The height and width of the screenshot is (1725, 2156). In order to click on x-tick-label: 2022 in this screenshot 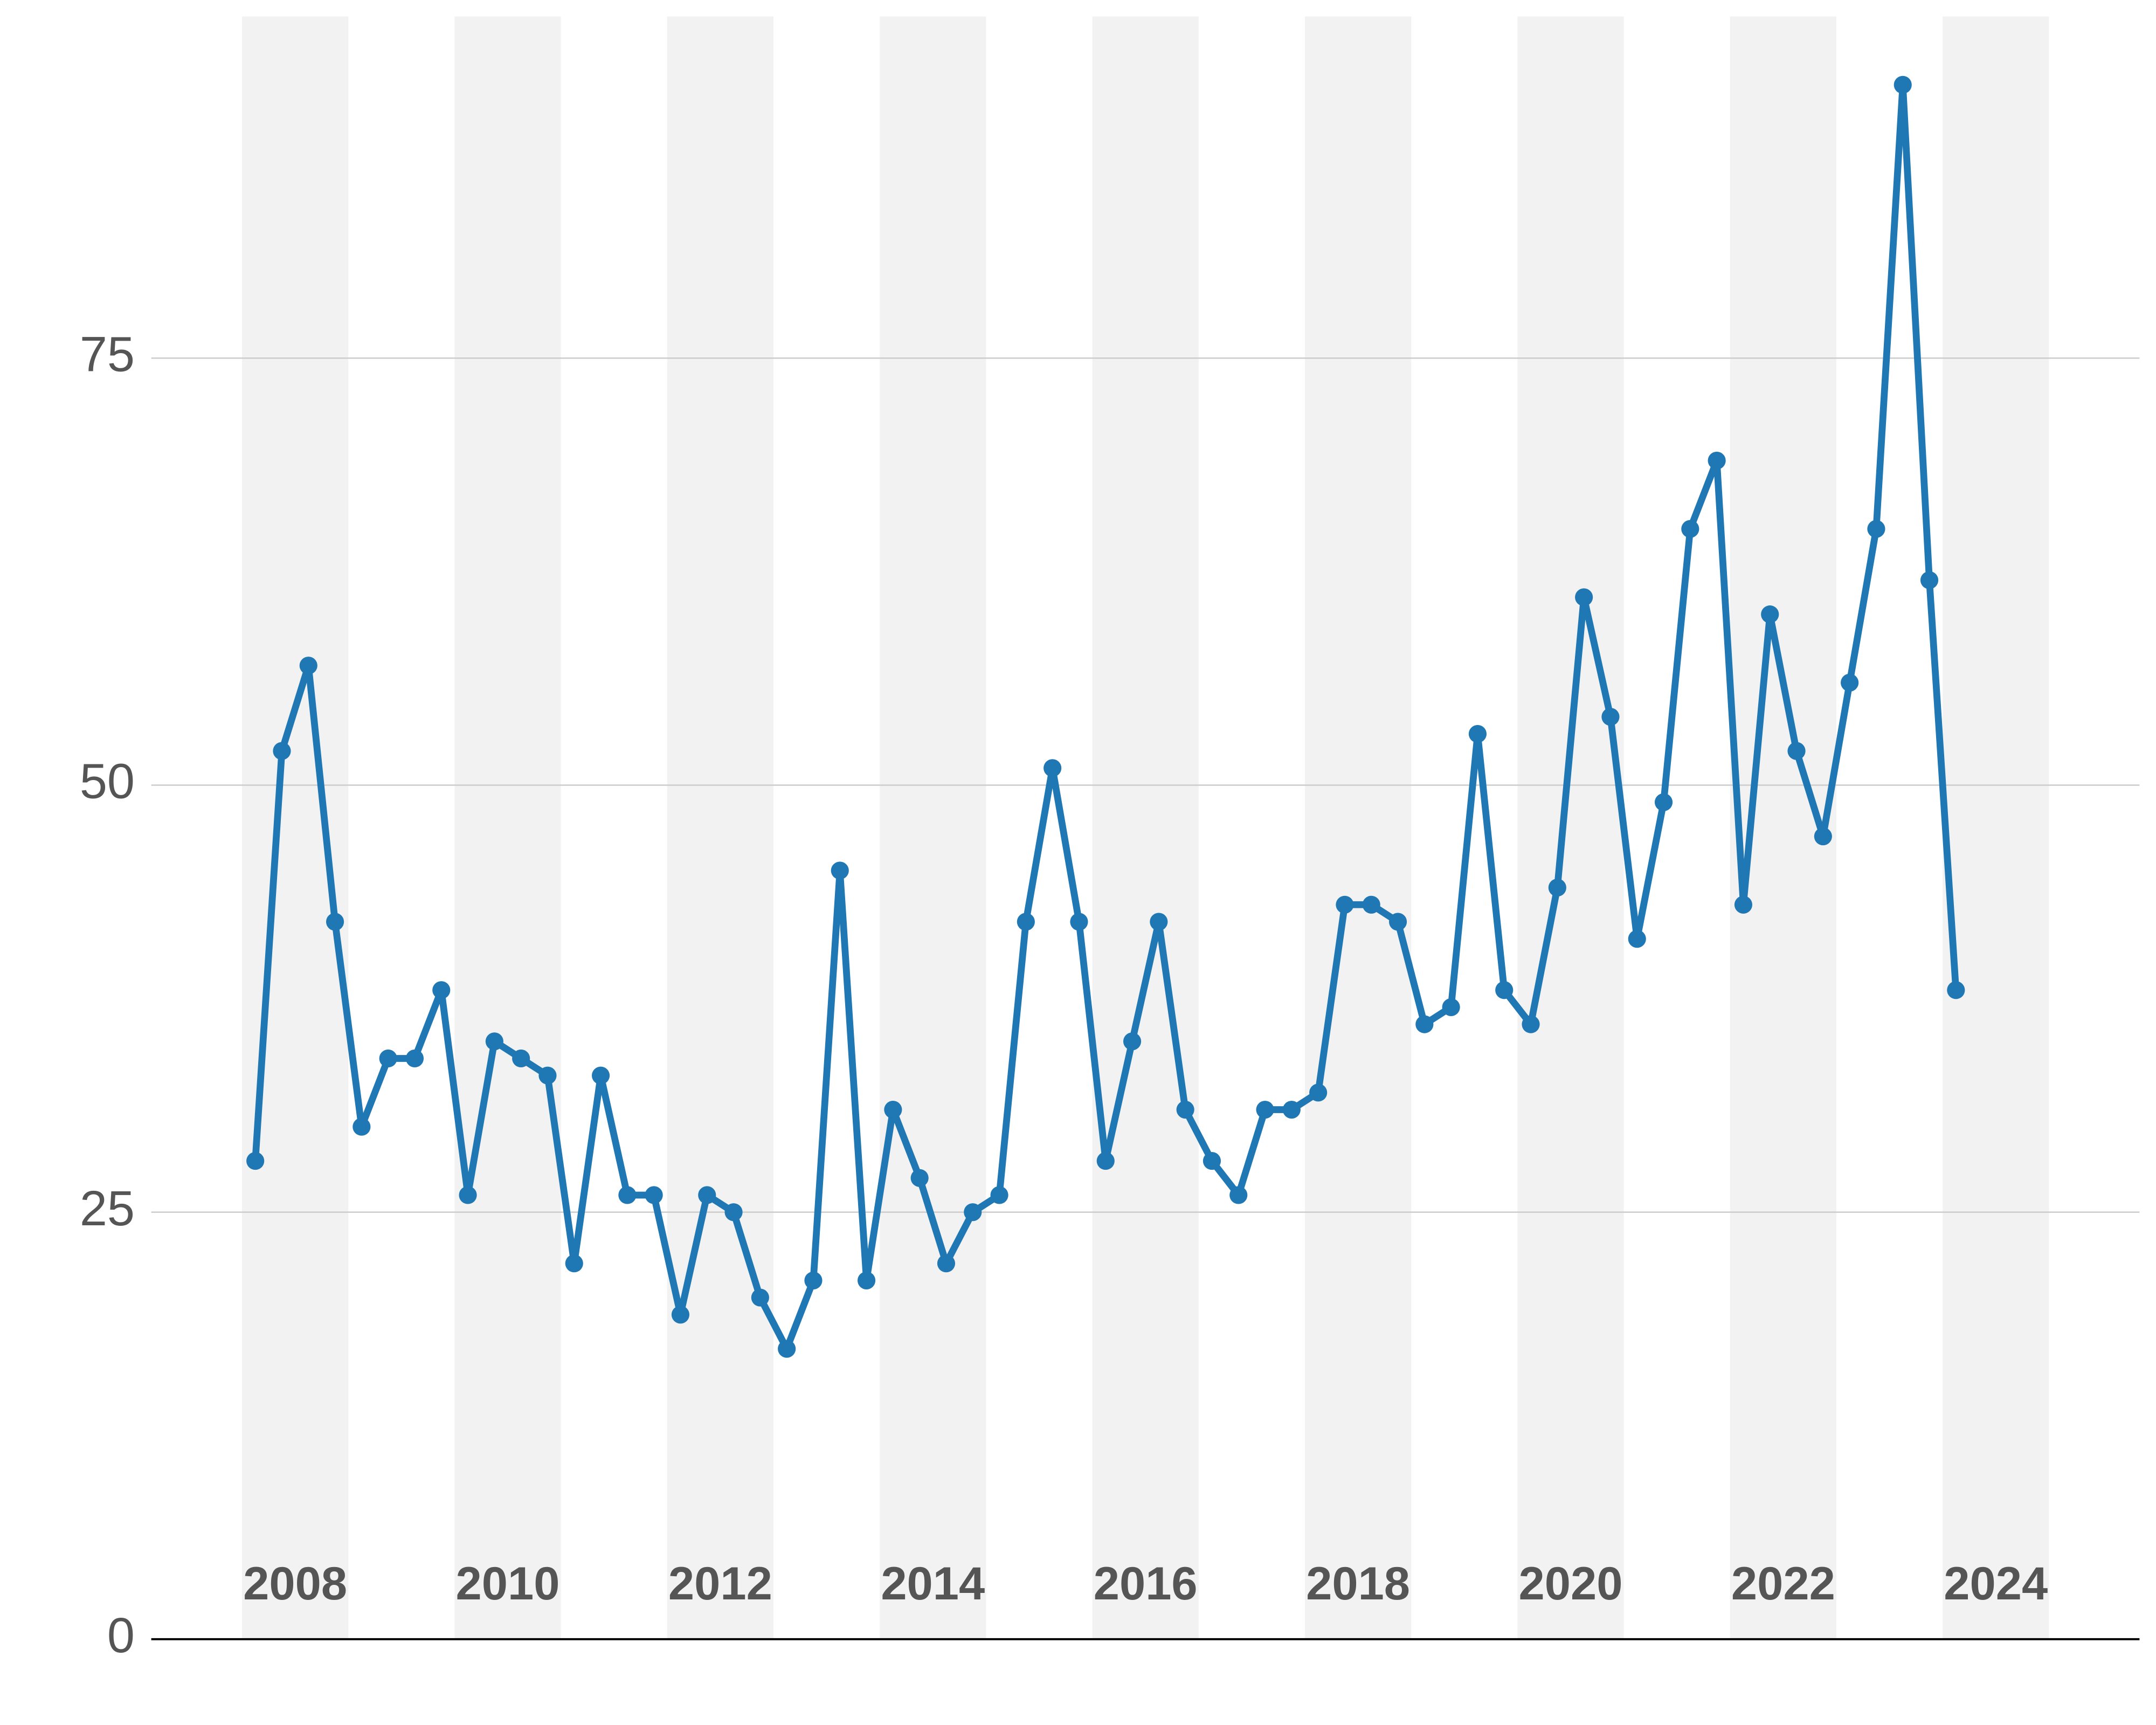, I will do `click(1783, 1583)`.